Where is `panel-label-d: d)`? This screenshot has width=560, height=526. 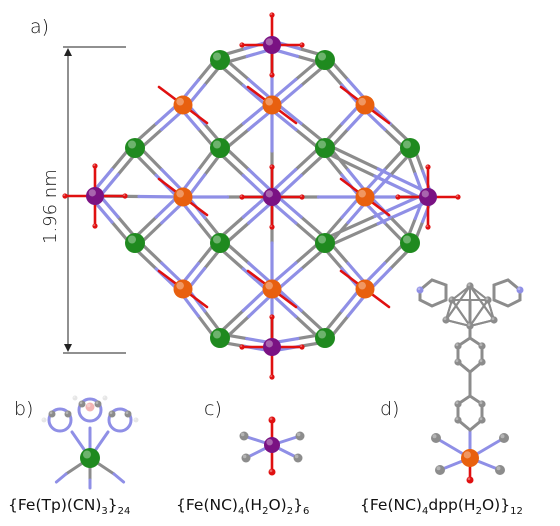
panel-label-d: d) is located at coordinates (390, 409).